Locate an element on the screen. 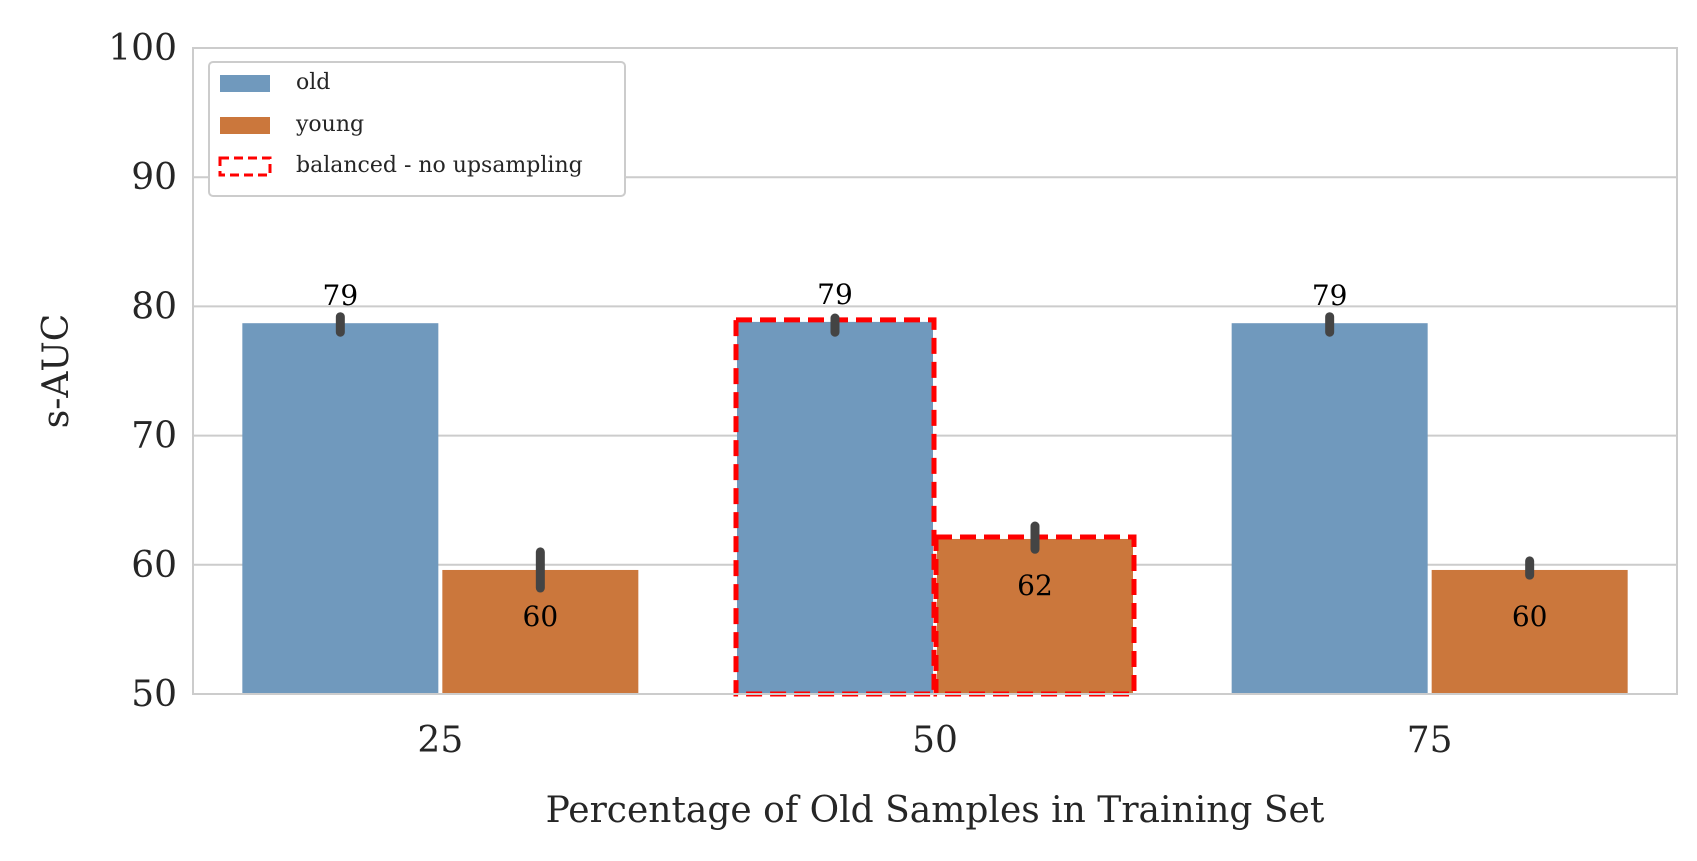  y-tick-labels: 50 60 70 80 90 100 is located at coordinates (142, 371).